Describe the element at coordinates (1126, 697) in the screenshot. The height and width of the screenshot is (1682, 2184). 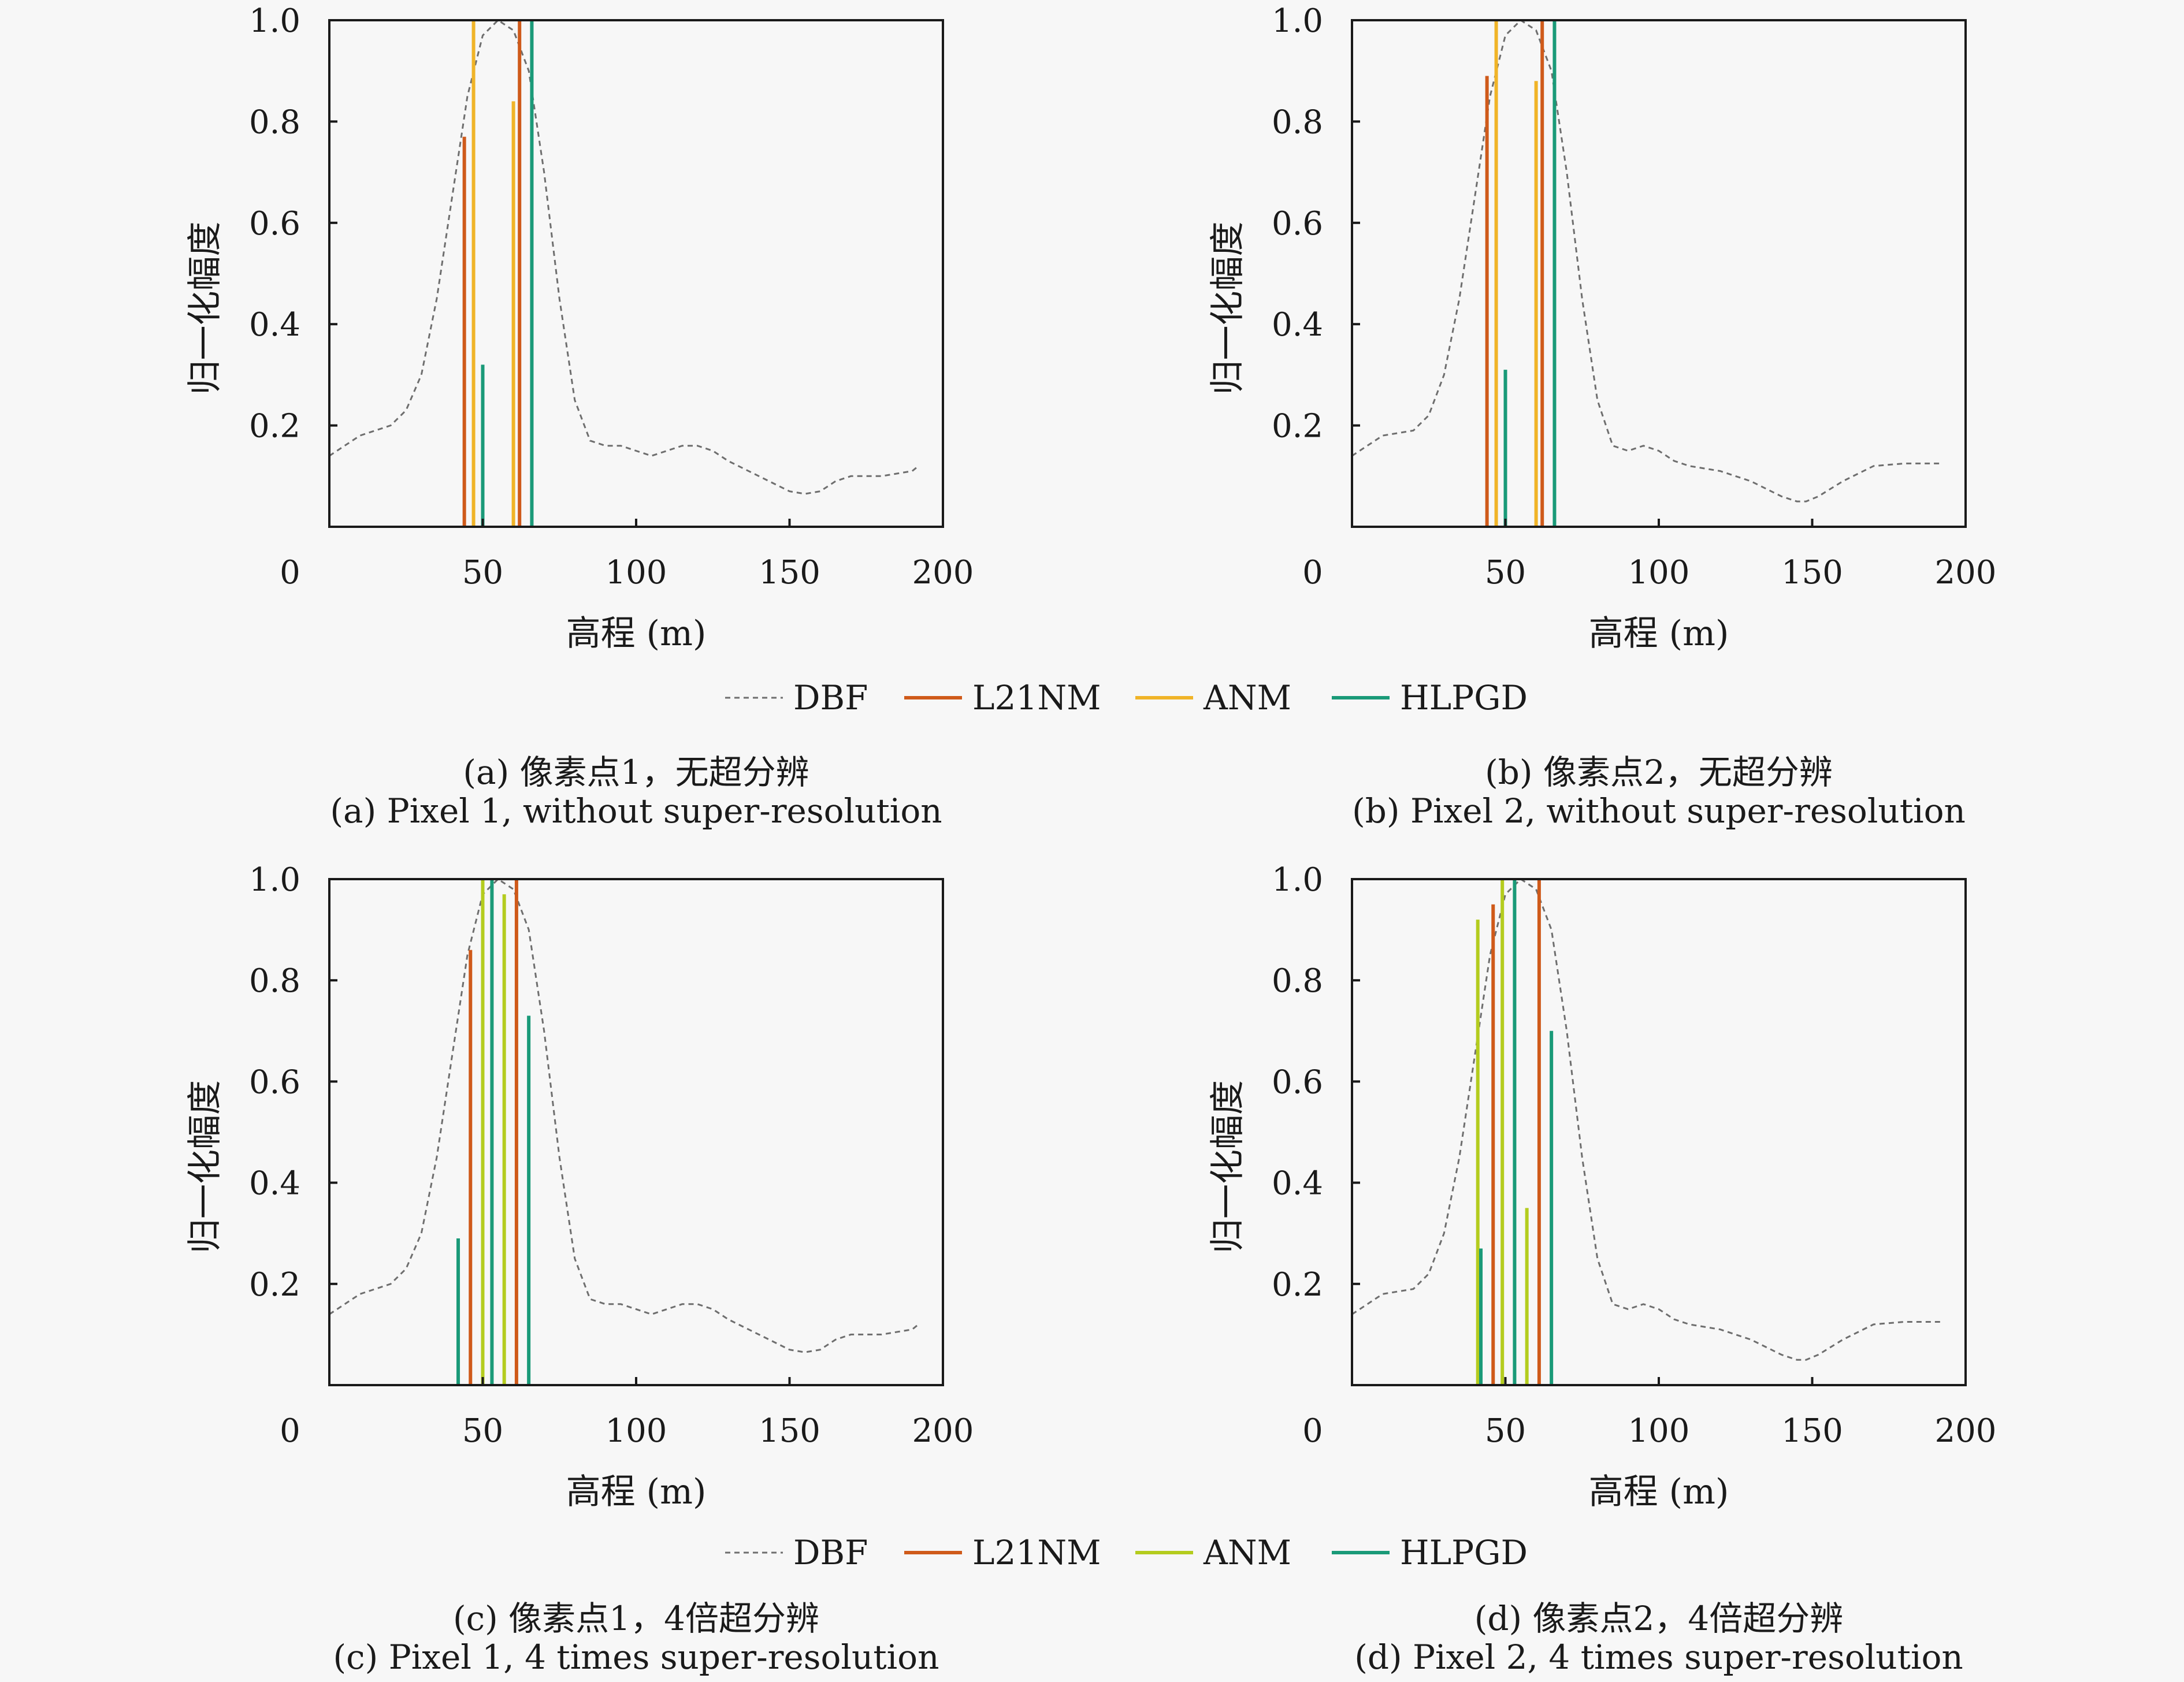
I see `legend-top: DBF L21NM ANM HLPGD` at that location.